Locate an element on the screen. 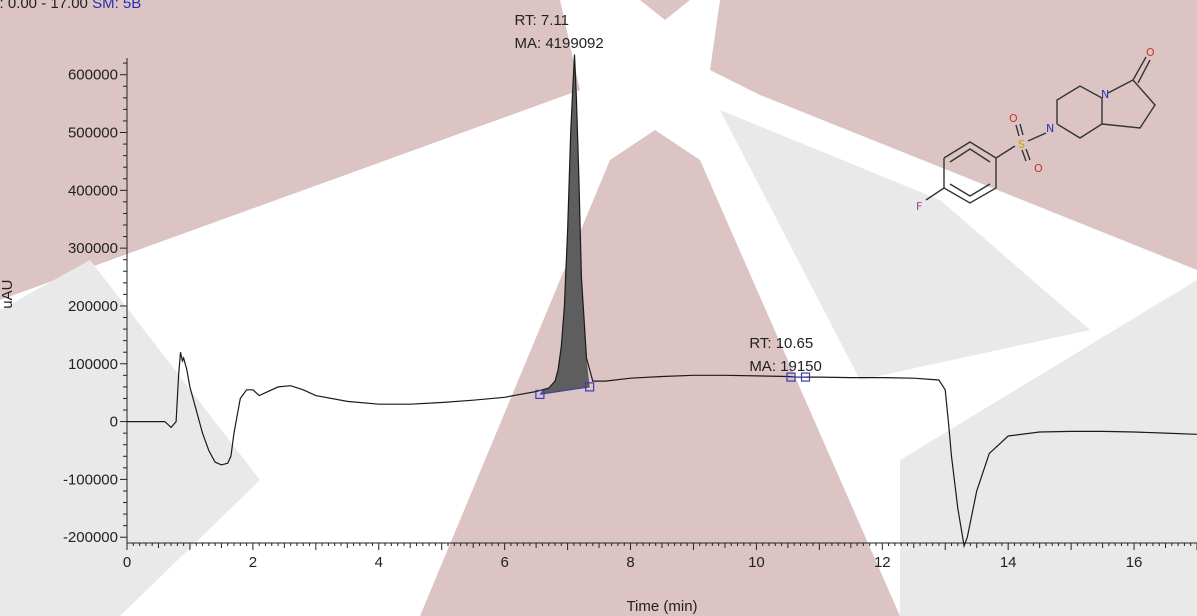 This screenshot has width=1197, height=616. x-tick-label: 10 is located at coordinates (756, 562).